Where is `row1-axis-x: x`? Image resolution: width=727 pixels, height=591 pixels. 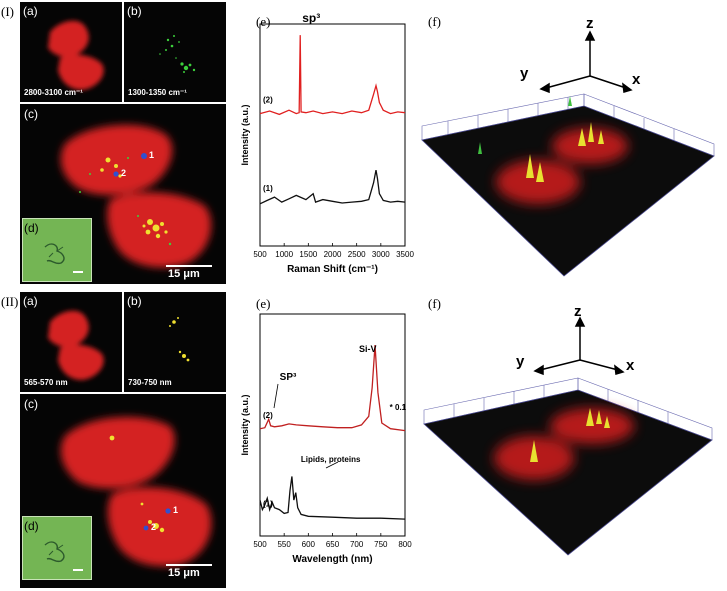 row1-axis-x: x is located at coordinates (636, 79).